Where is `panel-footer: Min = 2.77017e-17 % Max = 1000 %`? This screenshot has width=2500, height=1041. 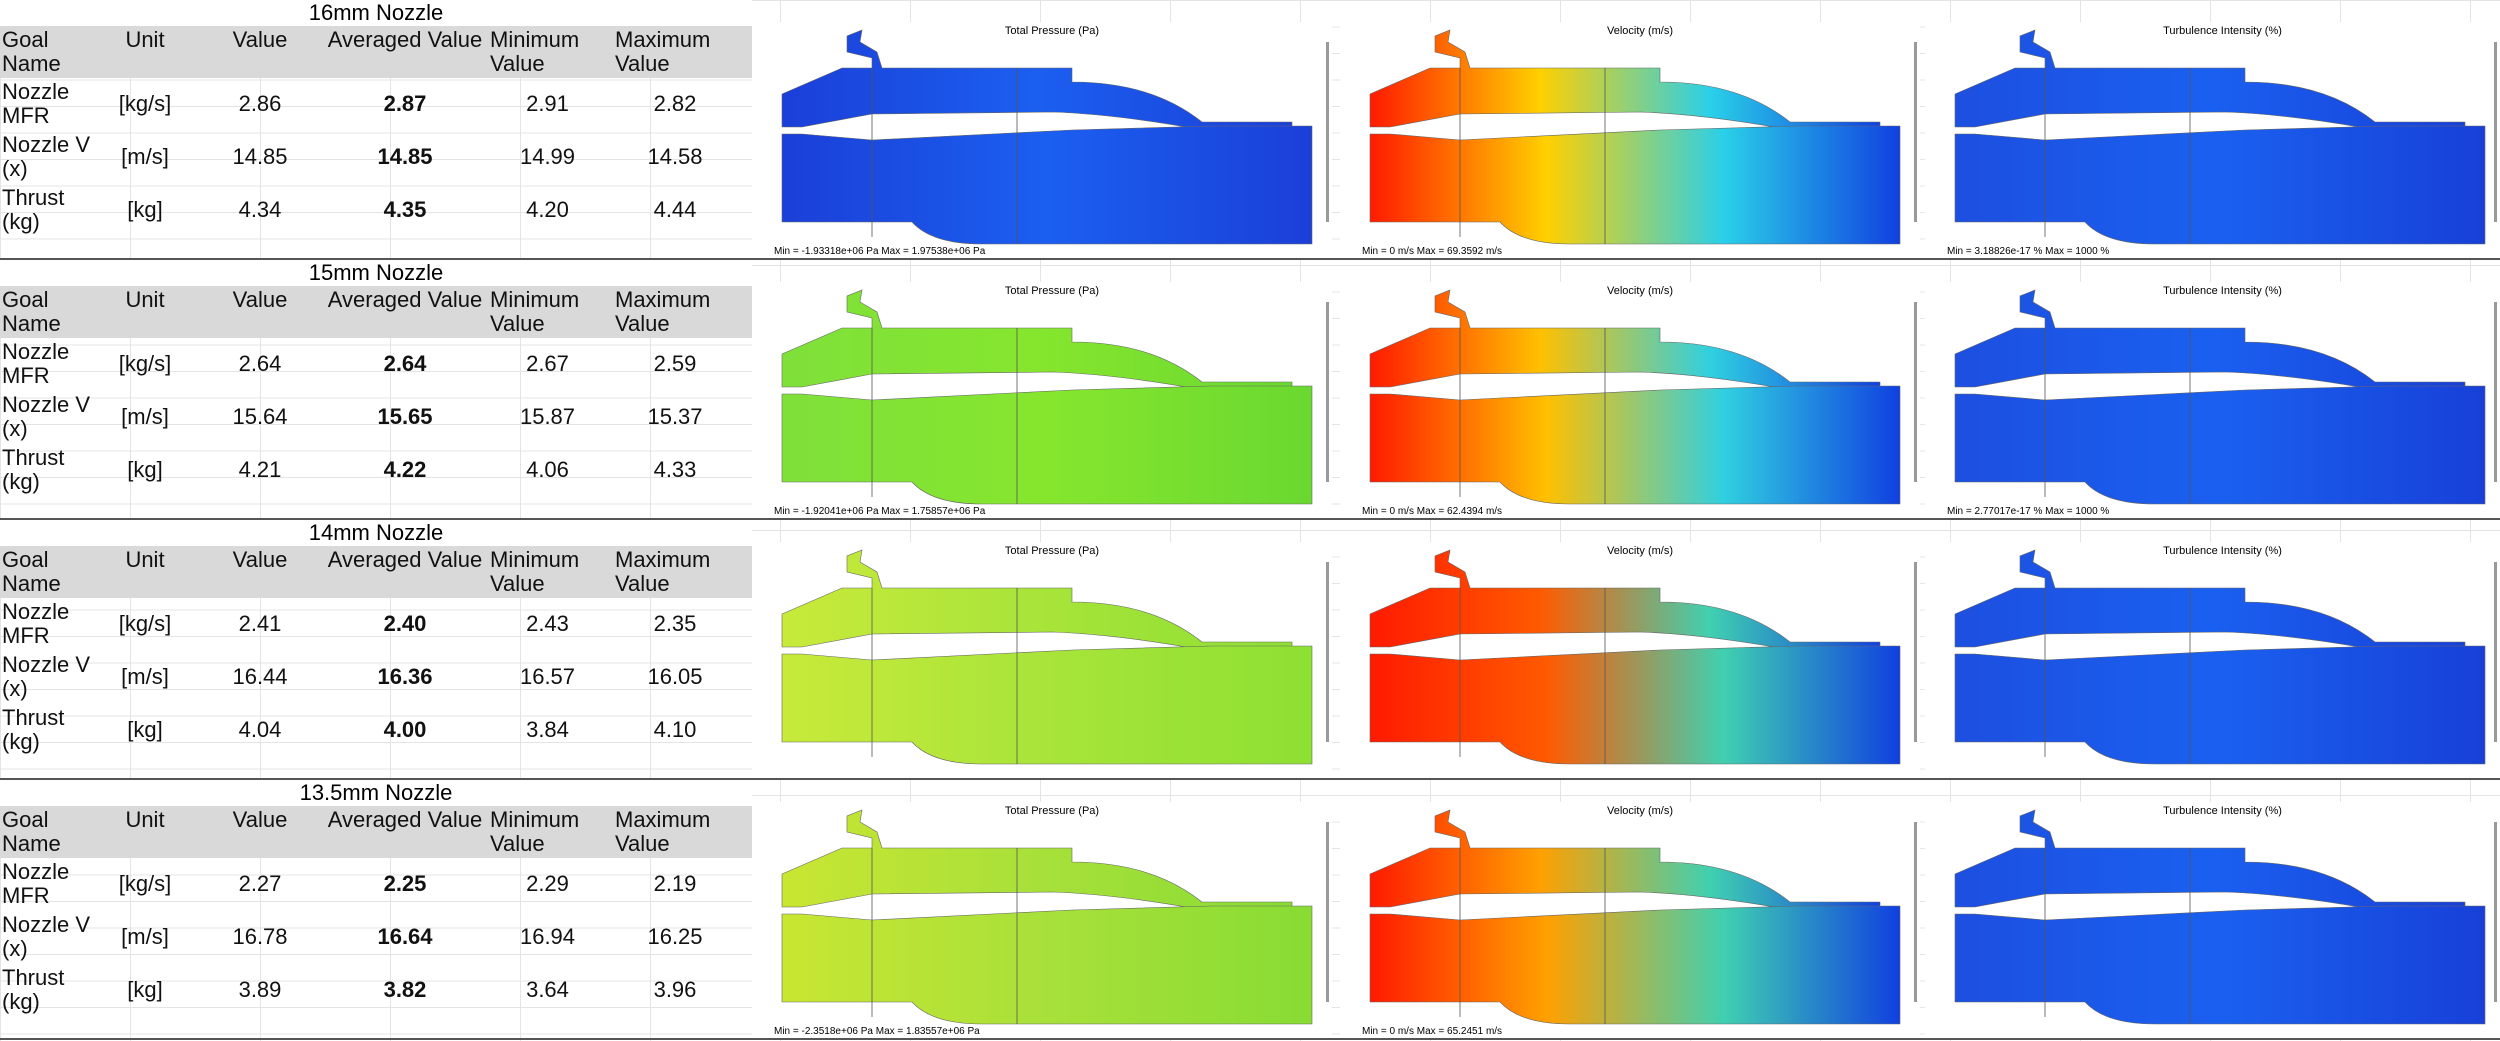 panel-footer: Min = 2.77017e-17 % Max = 1000 % is located at coordinates (2028, 511).